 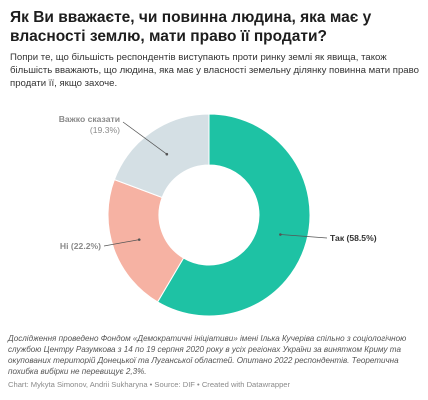 I want to click on leader-yes, so click(x=304, y=236).